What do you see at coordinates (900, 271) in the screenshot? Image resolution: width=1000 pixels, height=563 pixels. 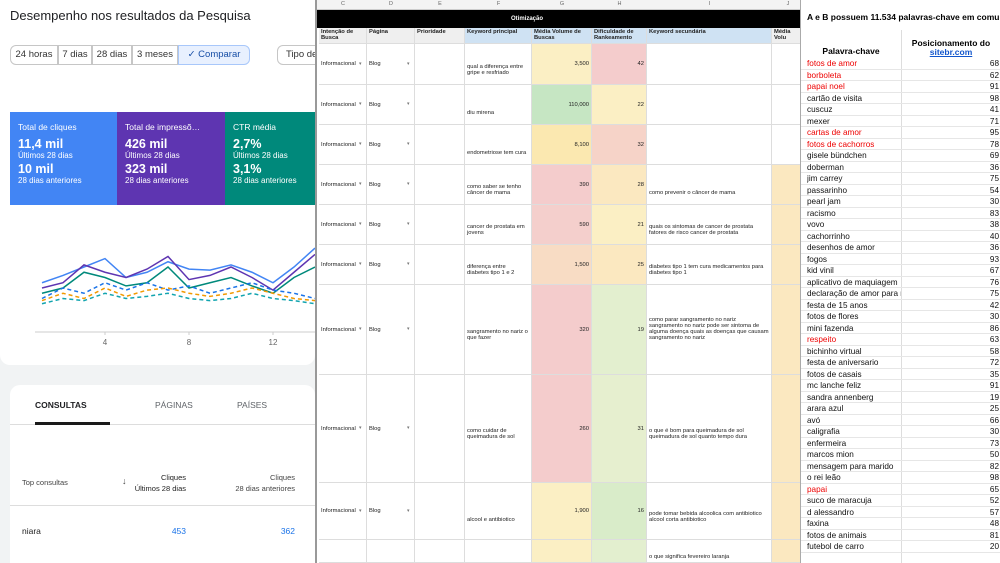 I see `keyword-row: kid vinil 67` at bounding box center [900, 271].